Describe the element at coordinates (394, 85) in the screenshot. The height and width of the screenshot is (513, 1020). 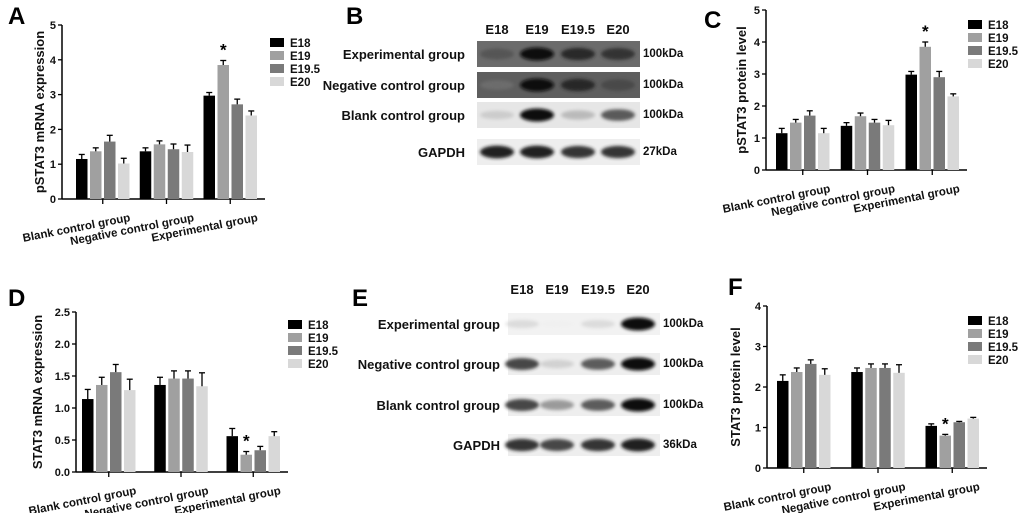
I see `row-label: Negative control group` at that location.